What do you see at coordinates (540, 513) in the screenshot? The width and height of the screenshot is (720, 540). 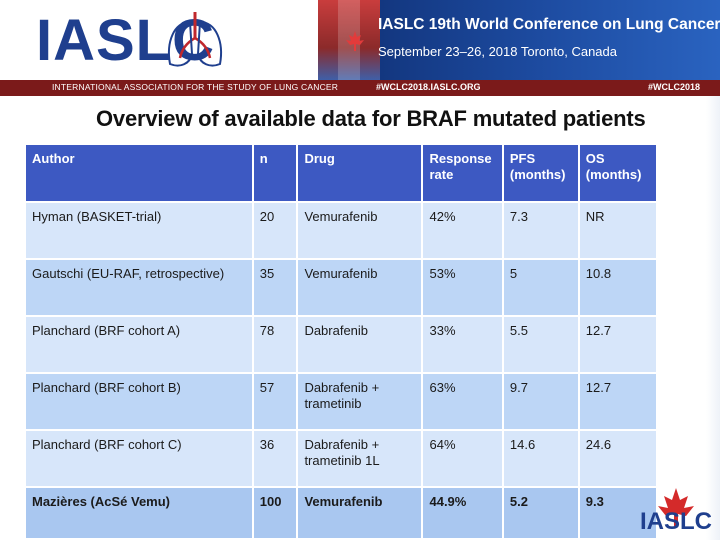 I see `cell-pfs: 5.2` at bounding box center [540, 513].